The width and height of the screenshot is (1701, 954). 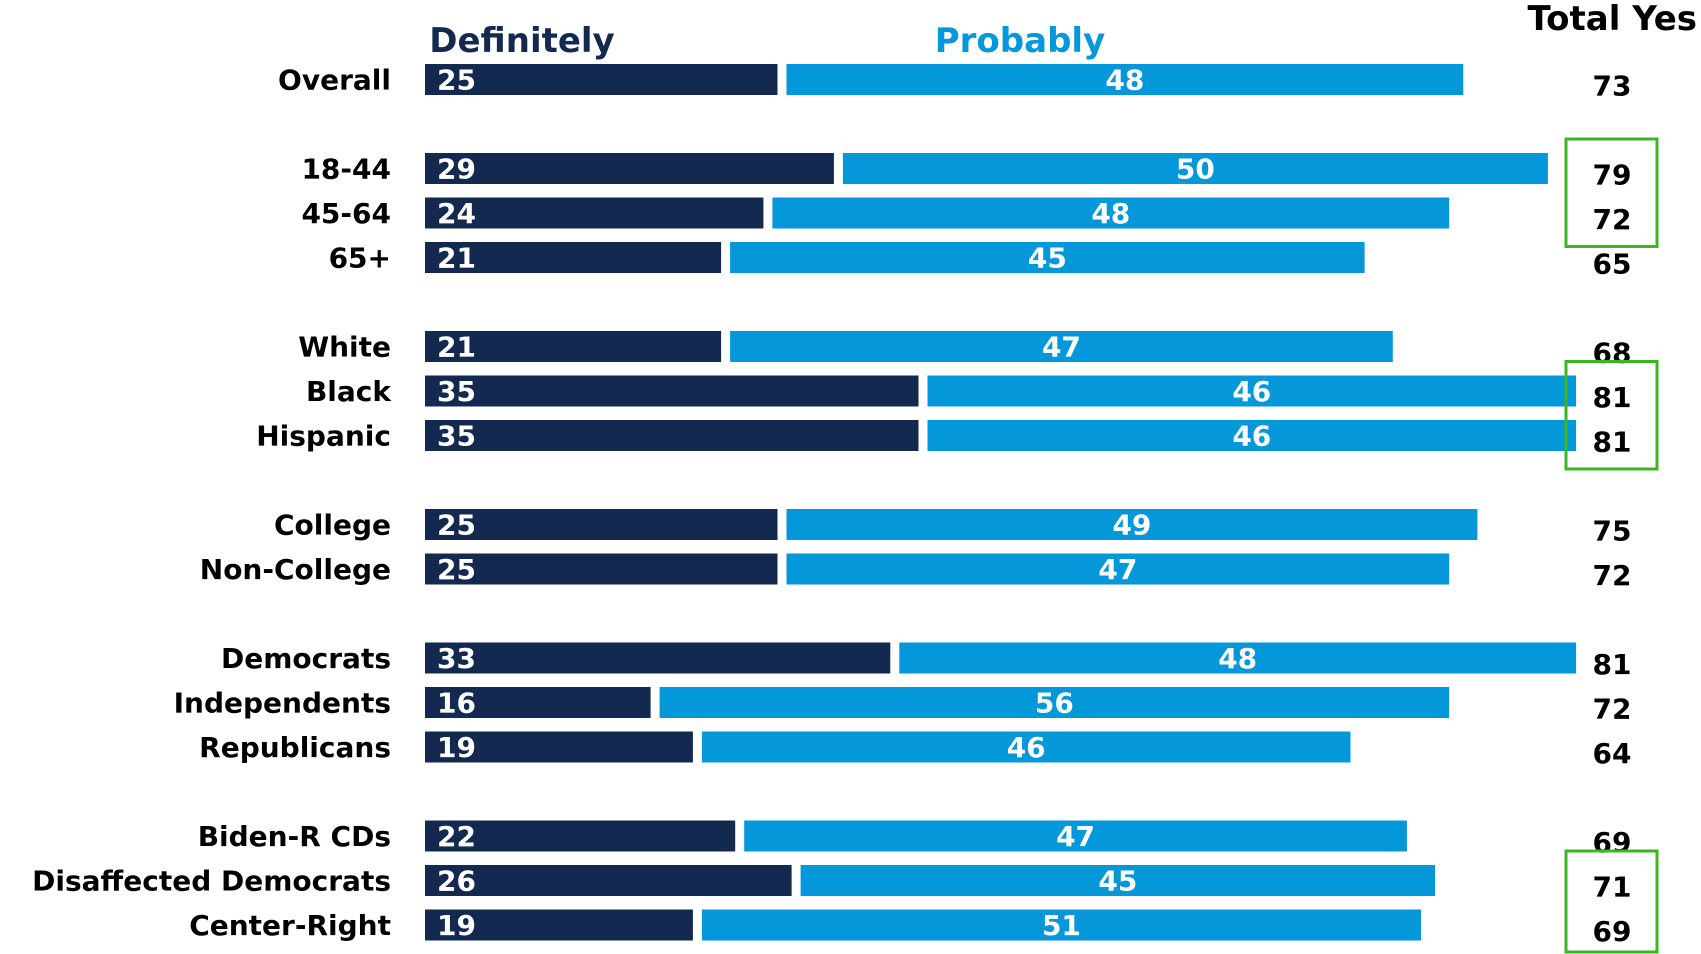 I want to click on highlight-boxes-layer, so click(x=1611, y=545).